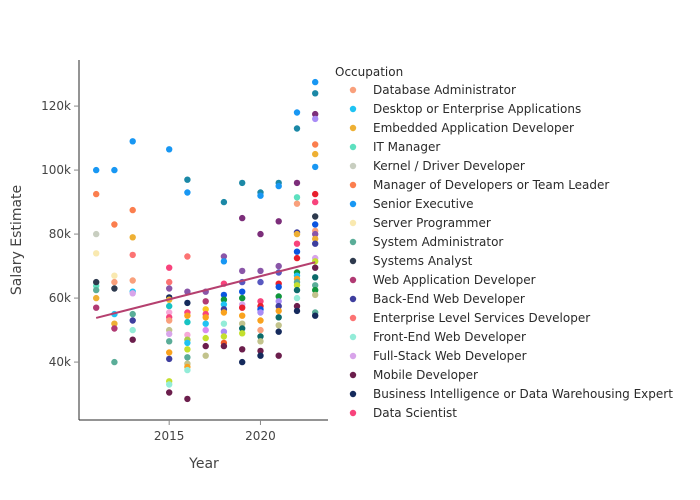 This screenshot has width=700, height=500. What do you see at coordinates (403, 413) in the screenshot?
I see `legend-item: Data Scientist` at bounding box center [403, 413].